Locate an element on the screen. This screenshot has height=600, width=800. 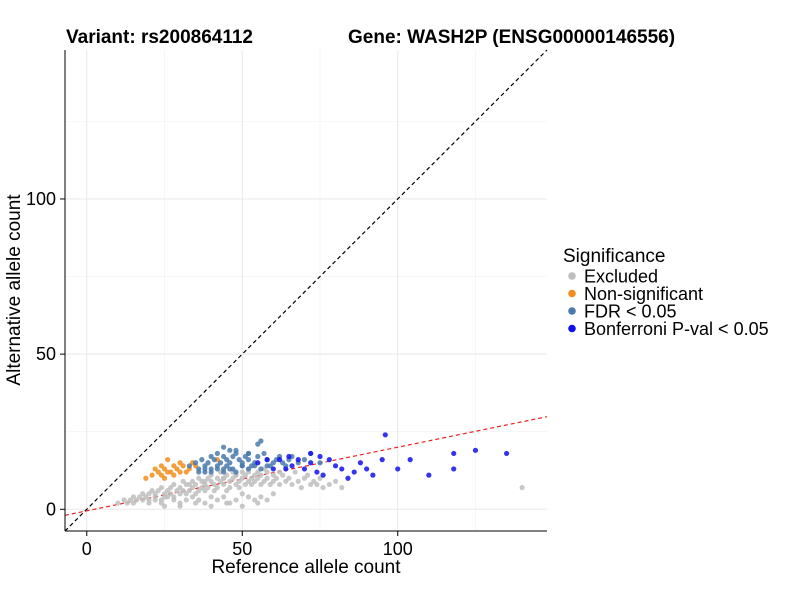
y-axis-title: Alternative allele count is located at coordinates (14, 290).